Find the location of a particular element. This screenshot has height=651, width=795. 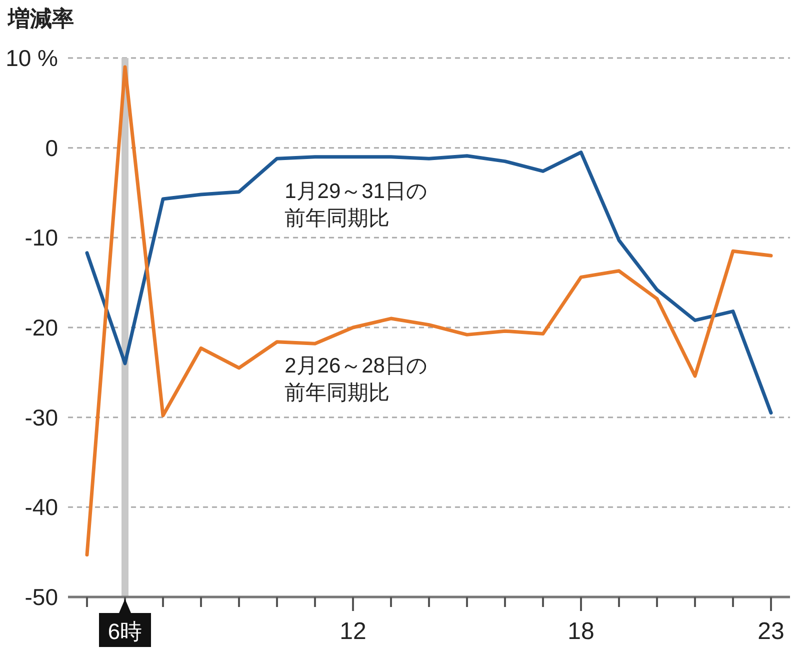

x-tick-label: 23 is located at coordinates (771, 631).